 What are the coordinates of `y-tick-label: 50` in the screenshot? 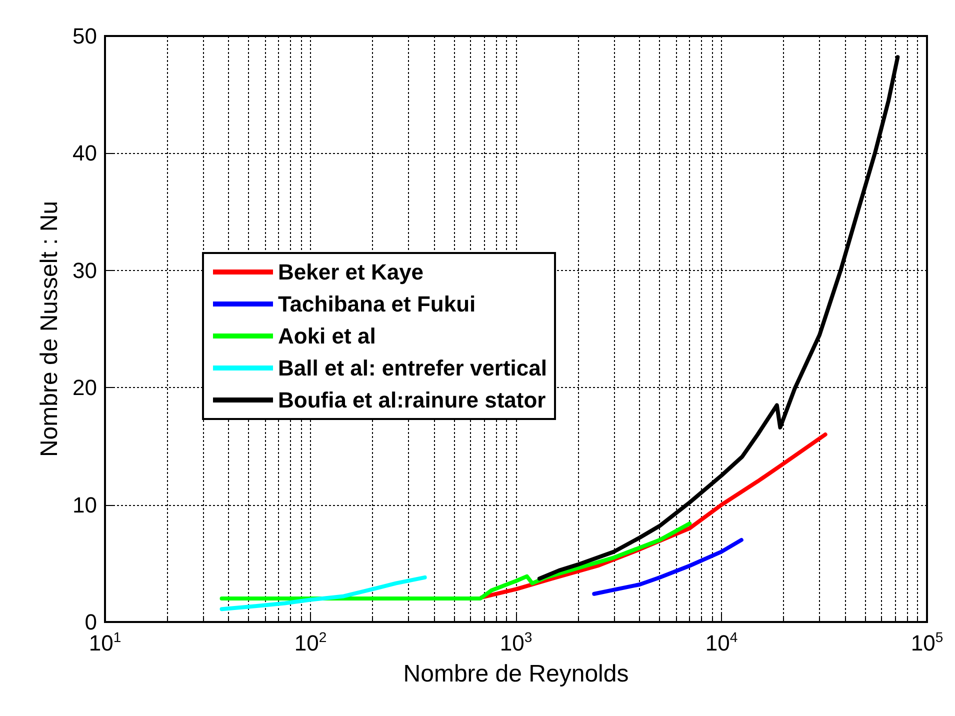 It's located at (84, 36).